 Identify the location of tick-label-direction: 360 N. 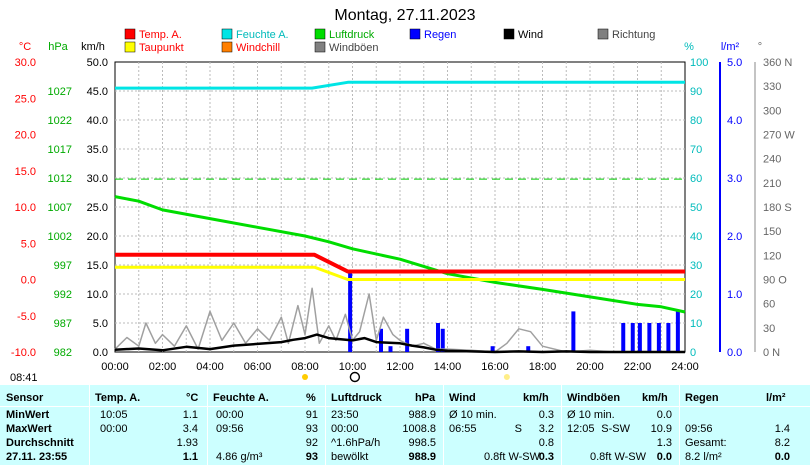
(777, 63).